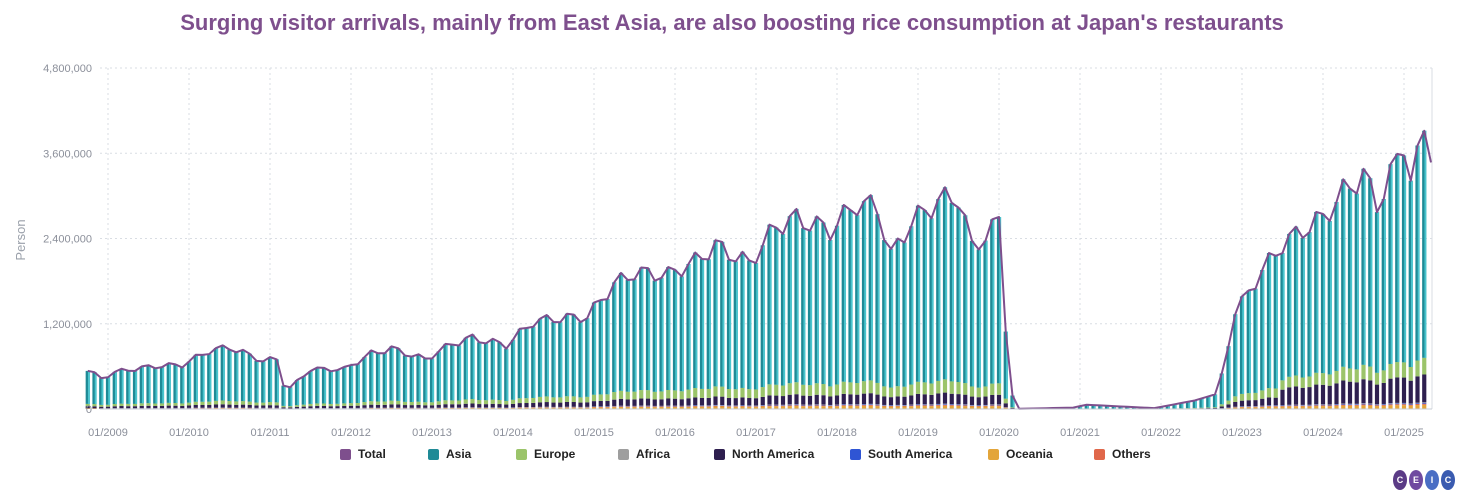 The image size is (1464, 500). What do you see at coordinates (449, 454) in the screenshot?
I see `legend-item-asia: Asia` at bounding box center [449, 454].